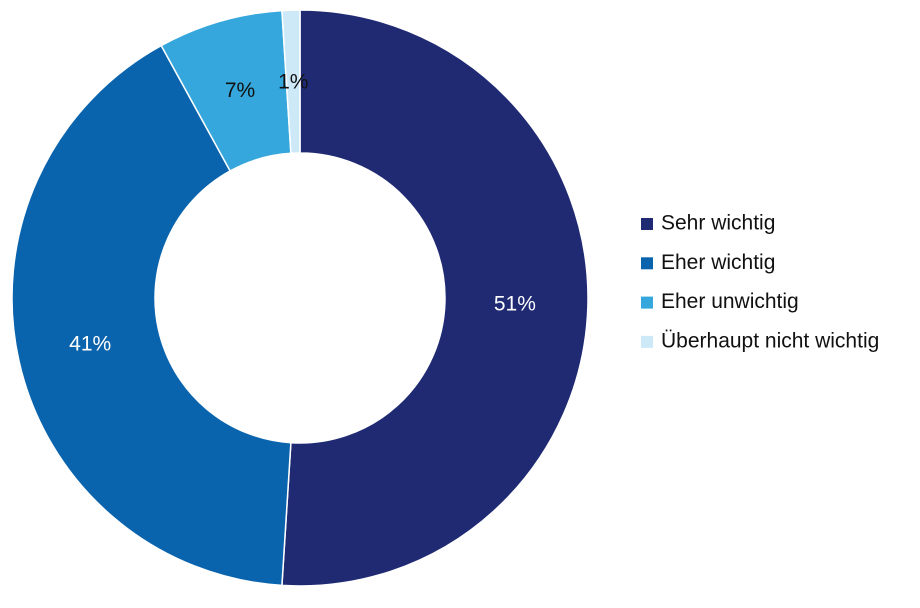  I want to click on data-label: 51%, so click(515, 303).